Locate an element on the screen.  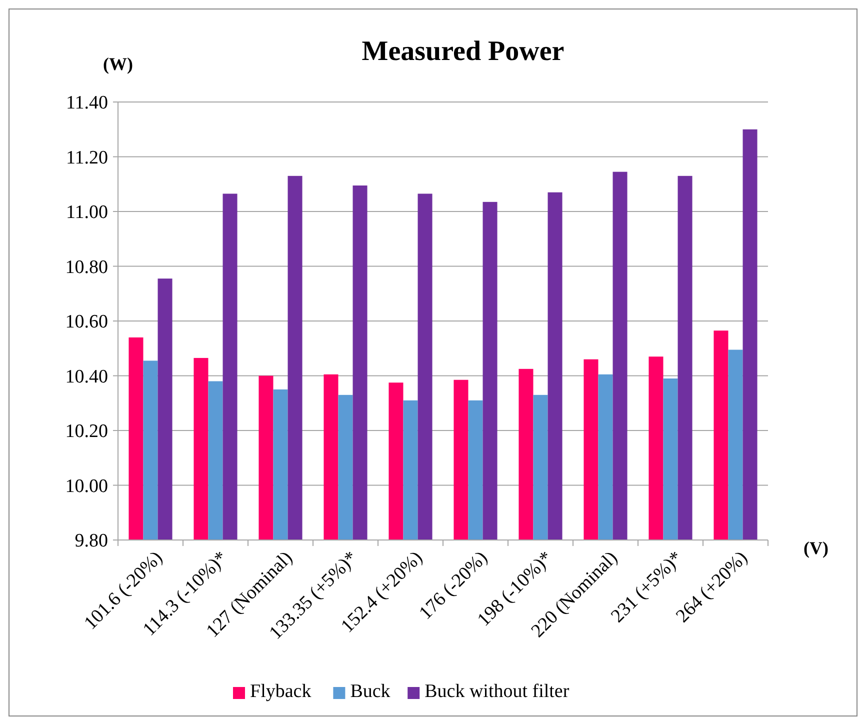
legend-label: Buck without filter is located at coordinates (497, 691).